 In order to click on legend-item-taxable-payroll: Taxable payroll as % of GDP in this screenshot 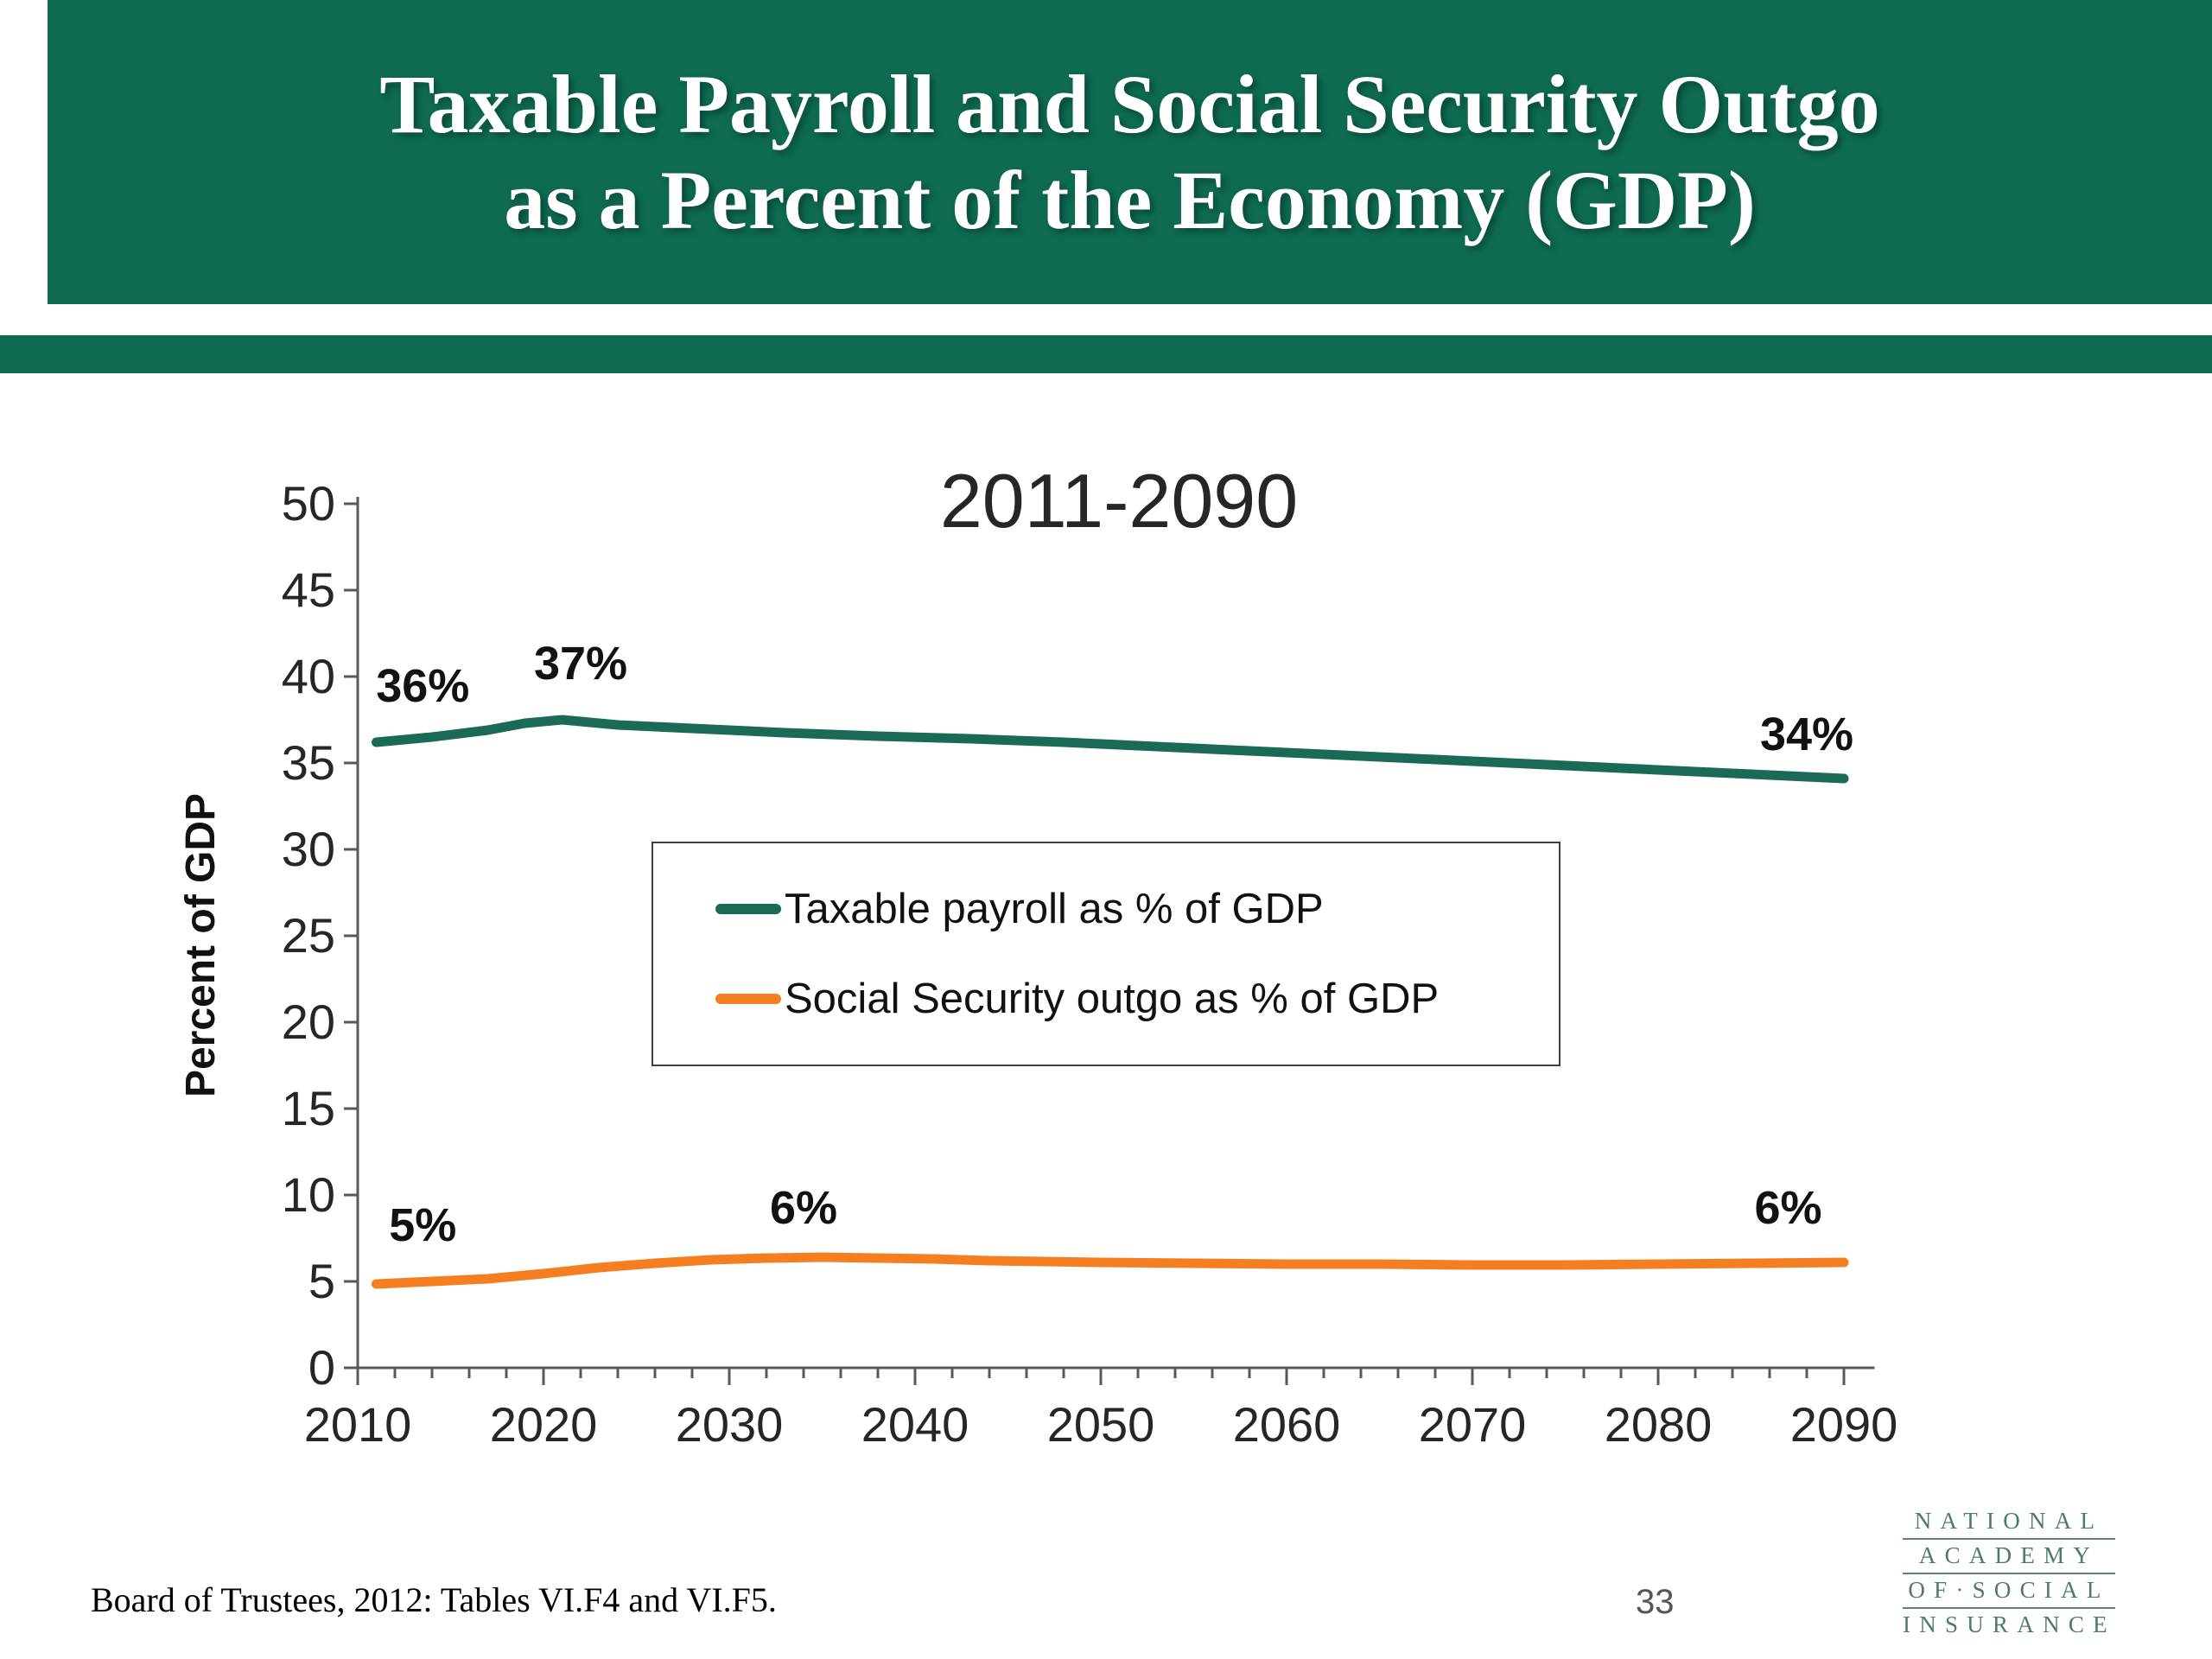, I will do `click(1137, 909)`.